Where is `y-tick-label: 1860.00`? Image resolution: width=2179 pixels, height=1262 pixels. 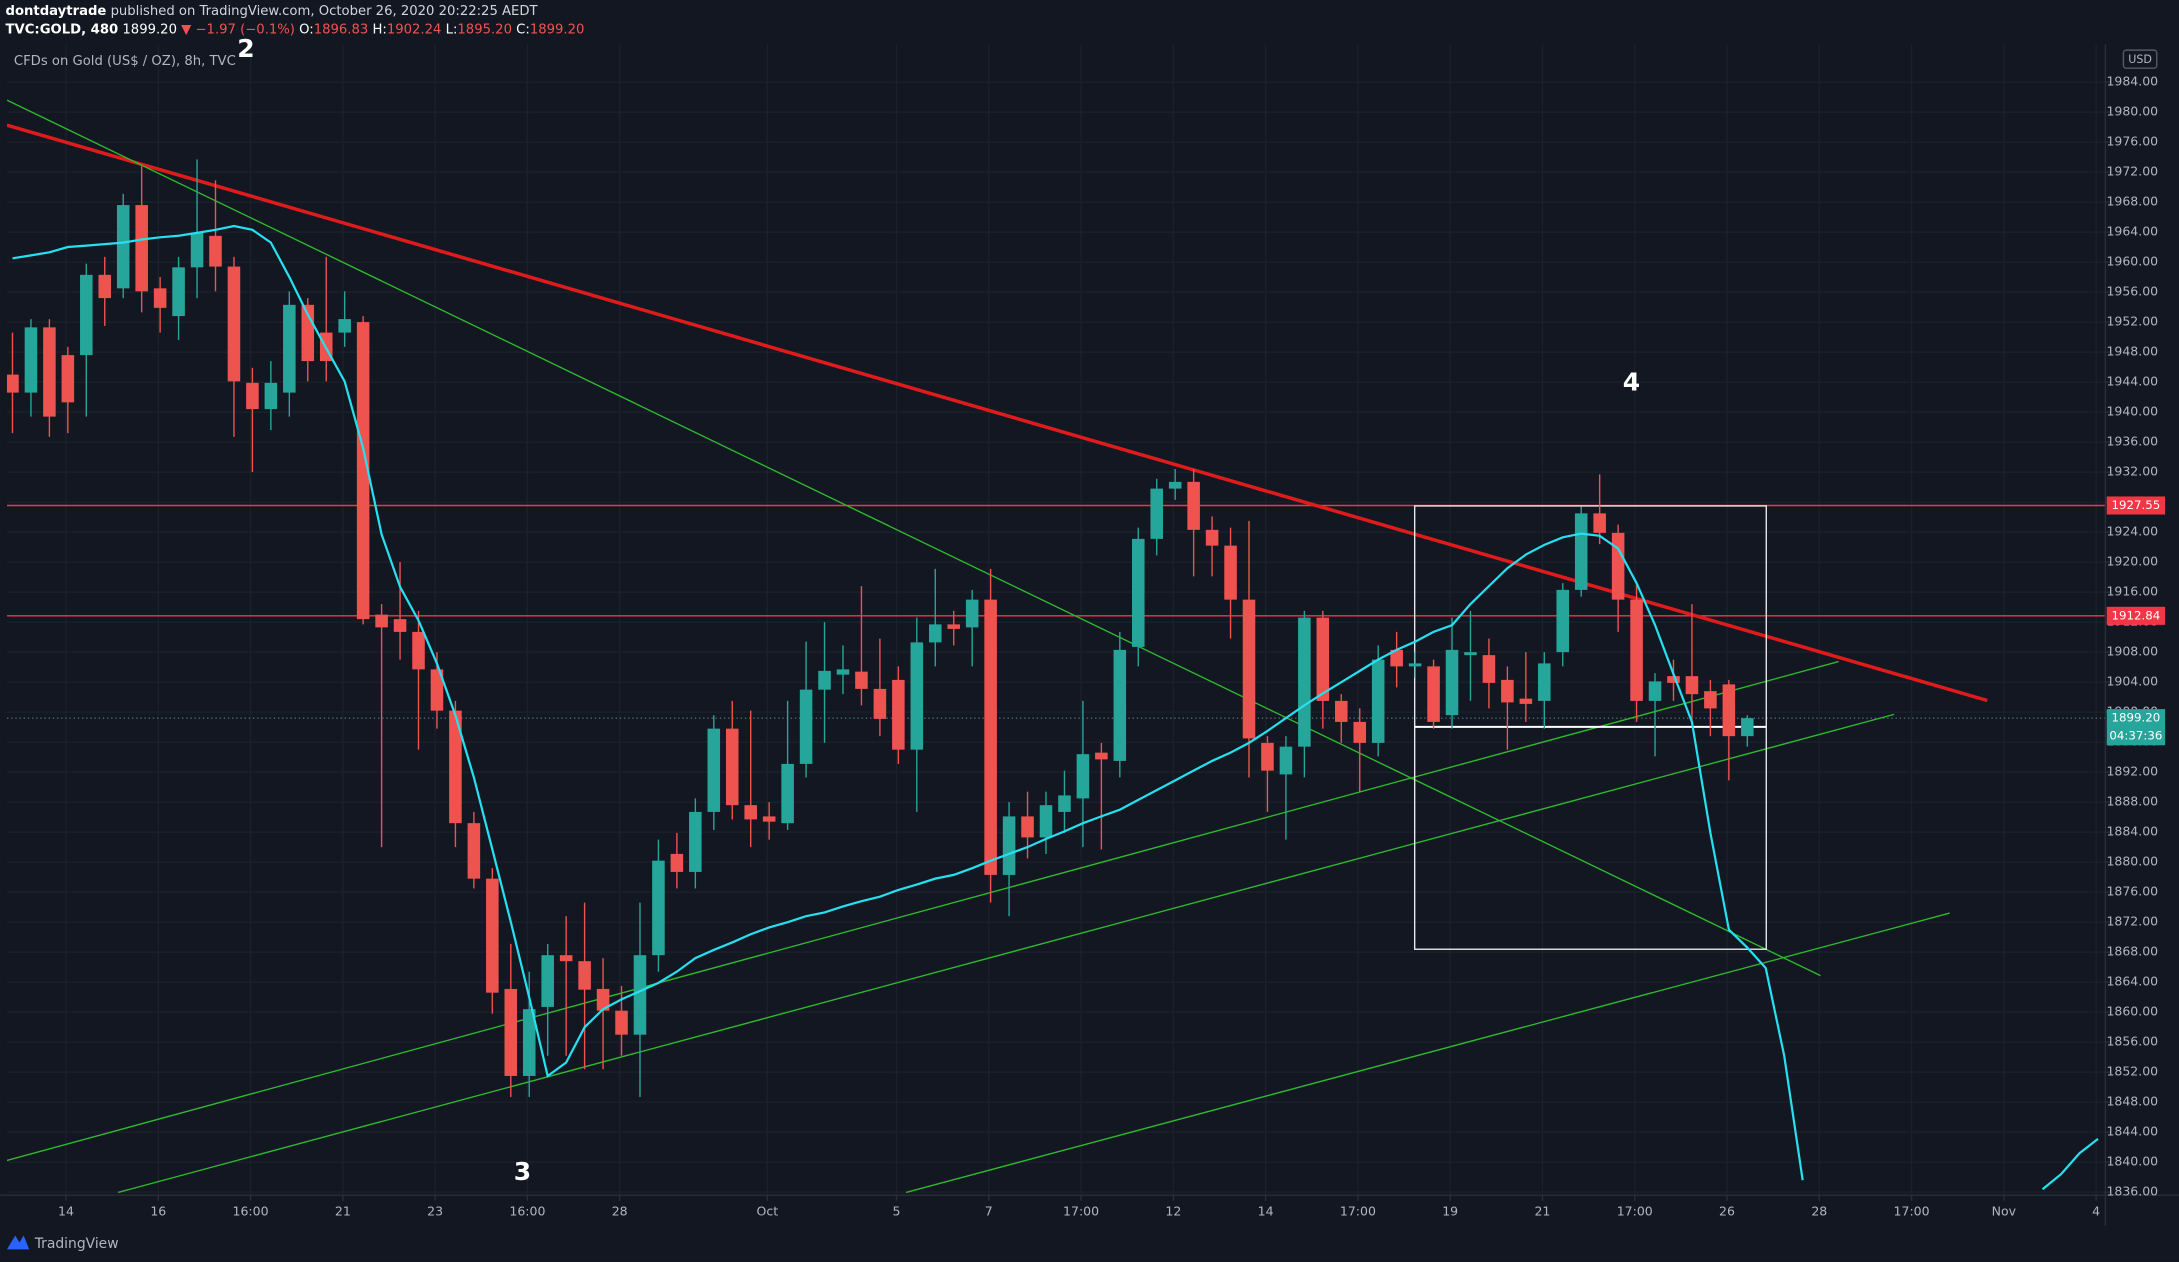
y-tick-label: 1860.00 is located at coordinates (2132, 1011).